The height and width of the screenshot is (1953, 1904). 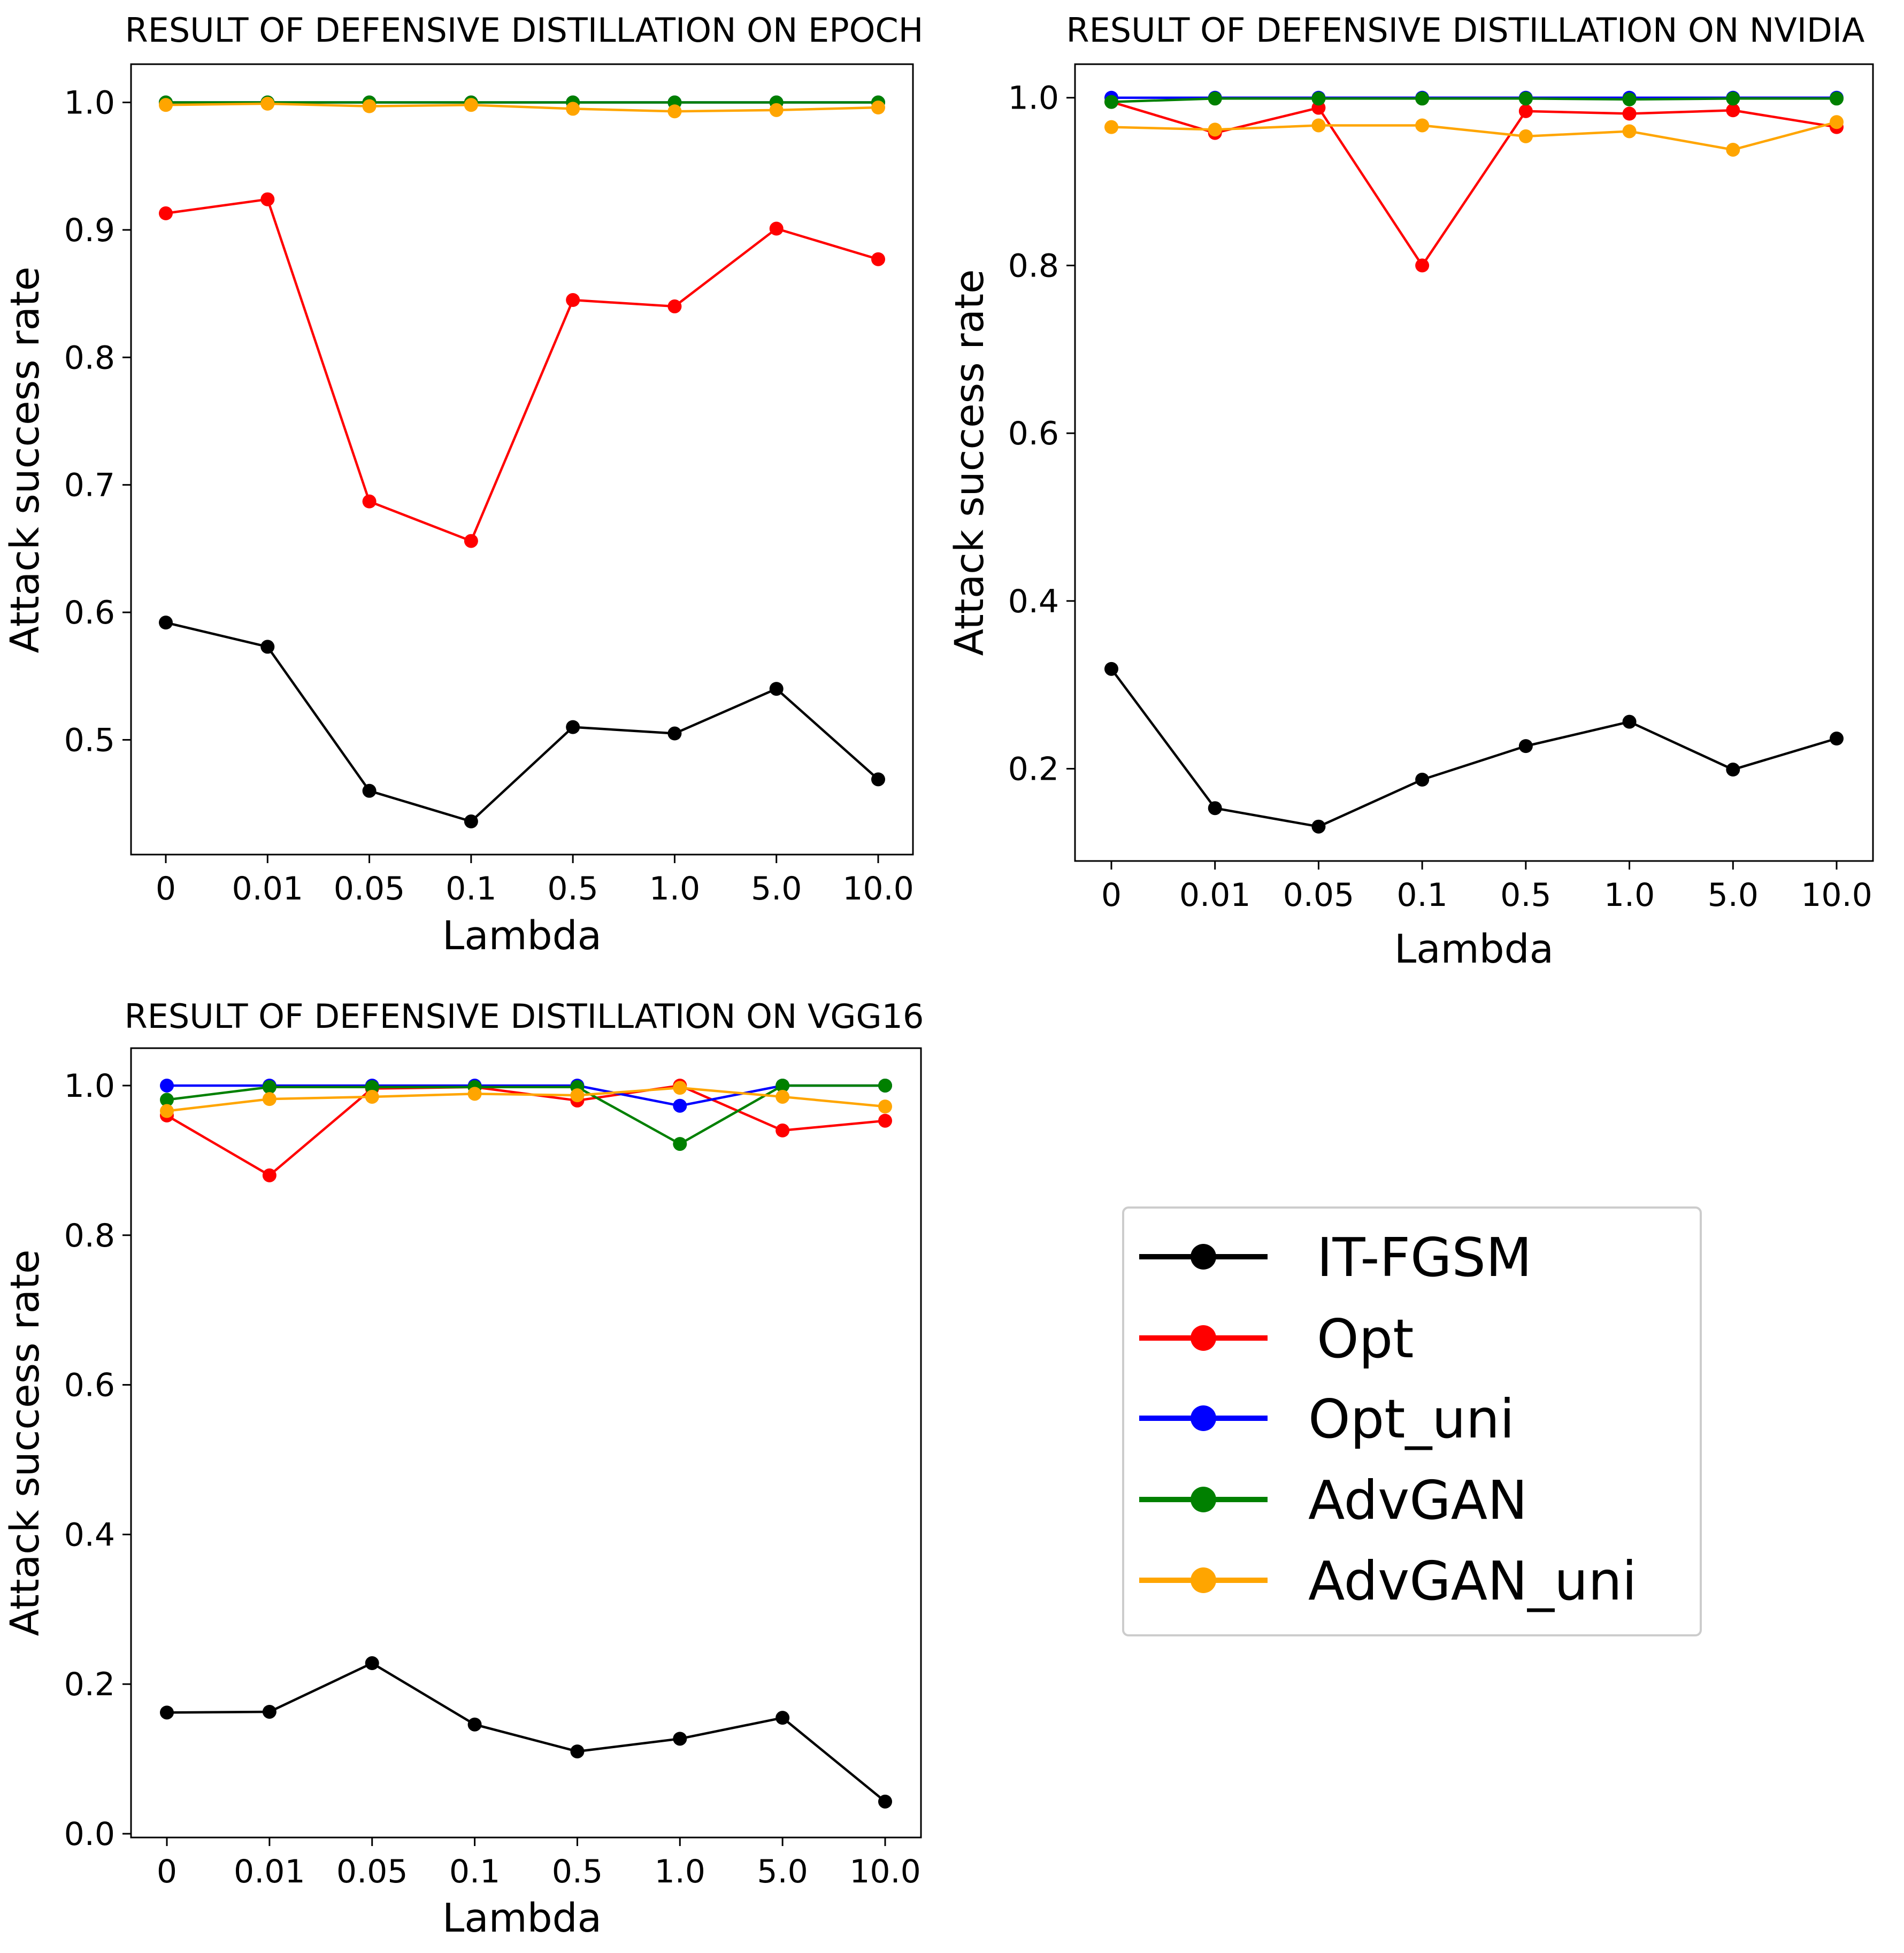 I want to click on legend-frame, so click(x=1412, y=1421).